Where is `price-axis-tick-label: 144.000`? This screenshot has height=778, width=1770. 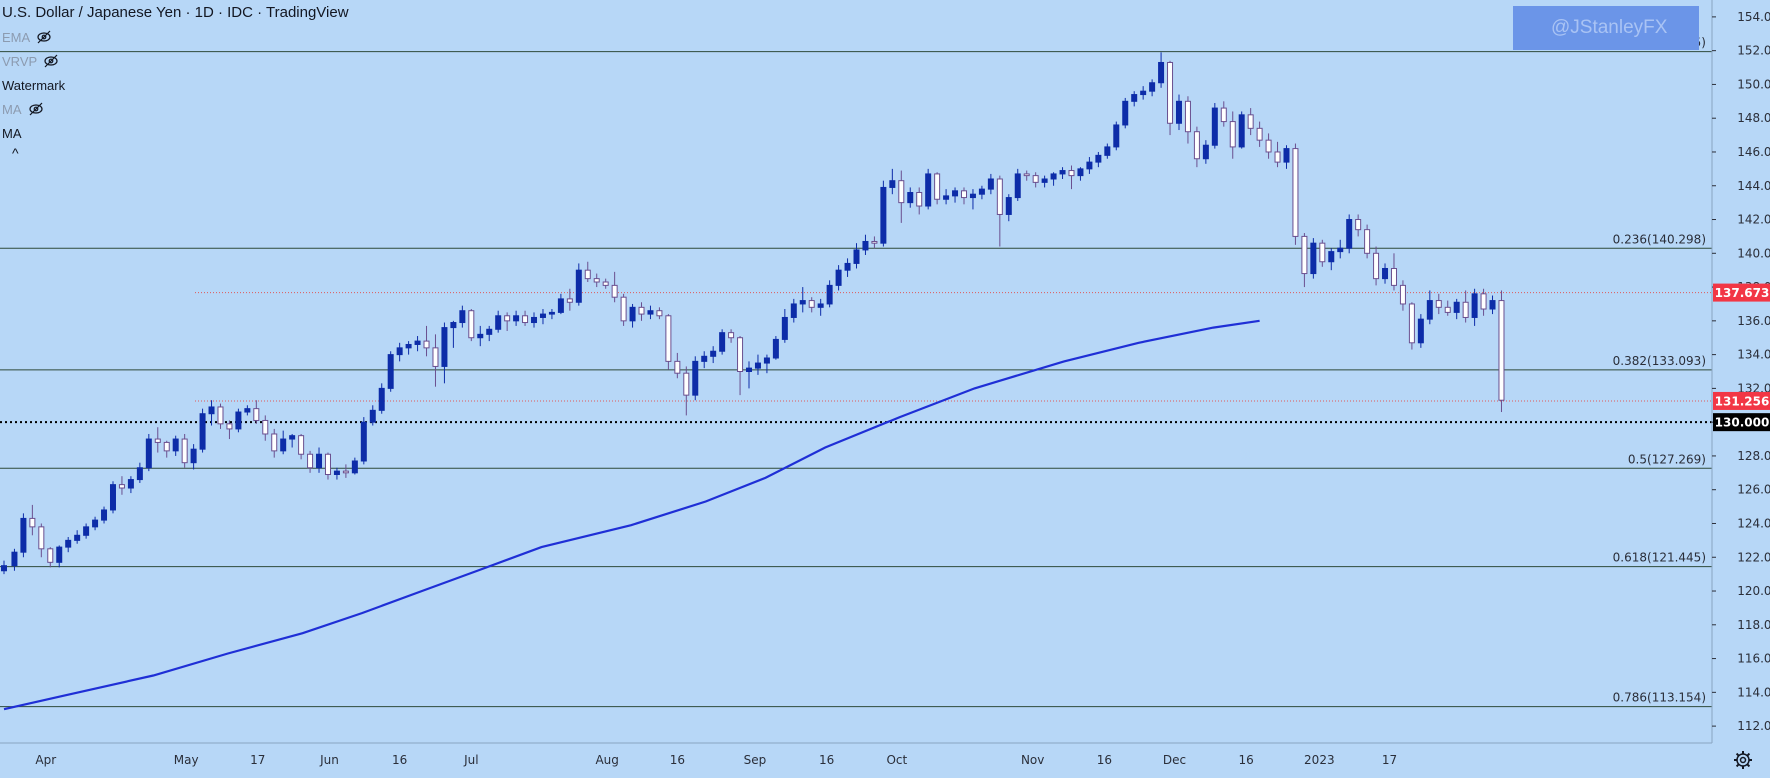
price-axis-tick-label: 144.000 is located at coordinates (1753, 186).